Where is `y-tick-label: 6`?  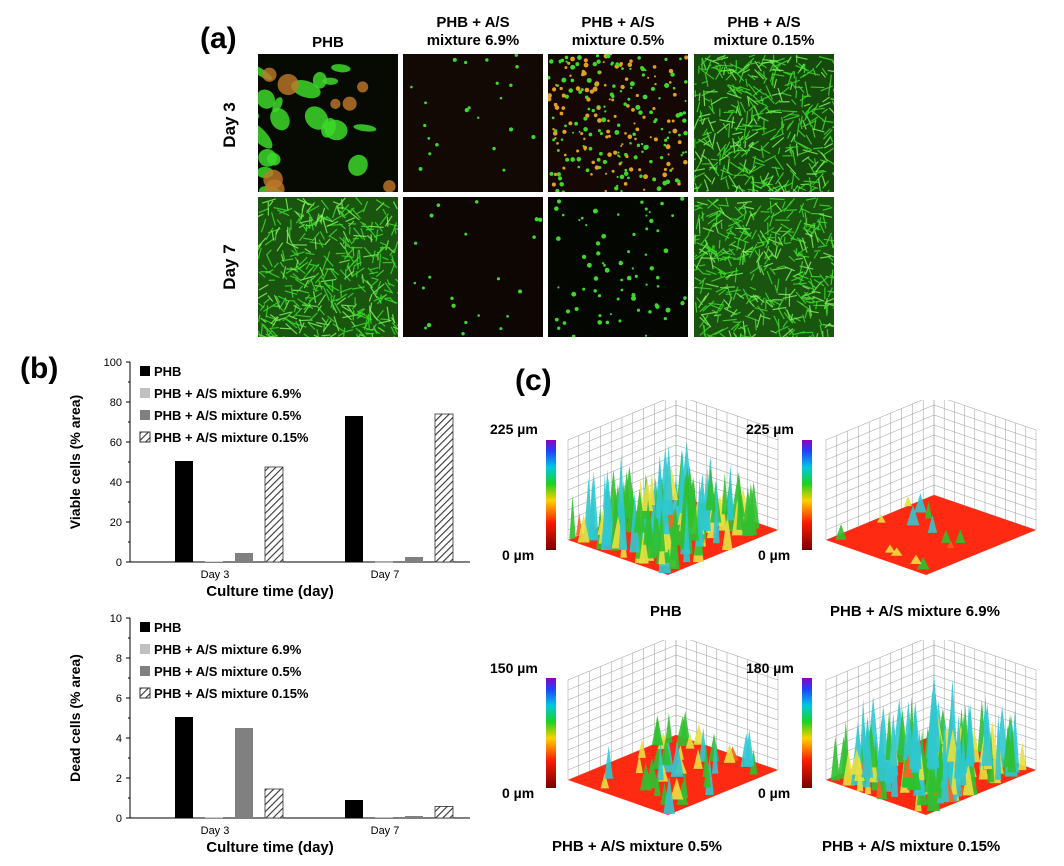
y-tick-label: 6 is located at coordinates (119, 699).